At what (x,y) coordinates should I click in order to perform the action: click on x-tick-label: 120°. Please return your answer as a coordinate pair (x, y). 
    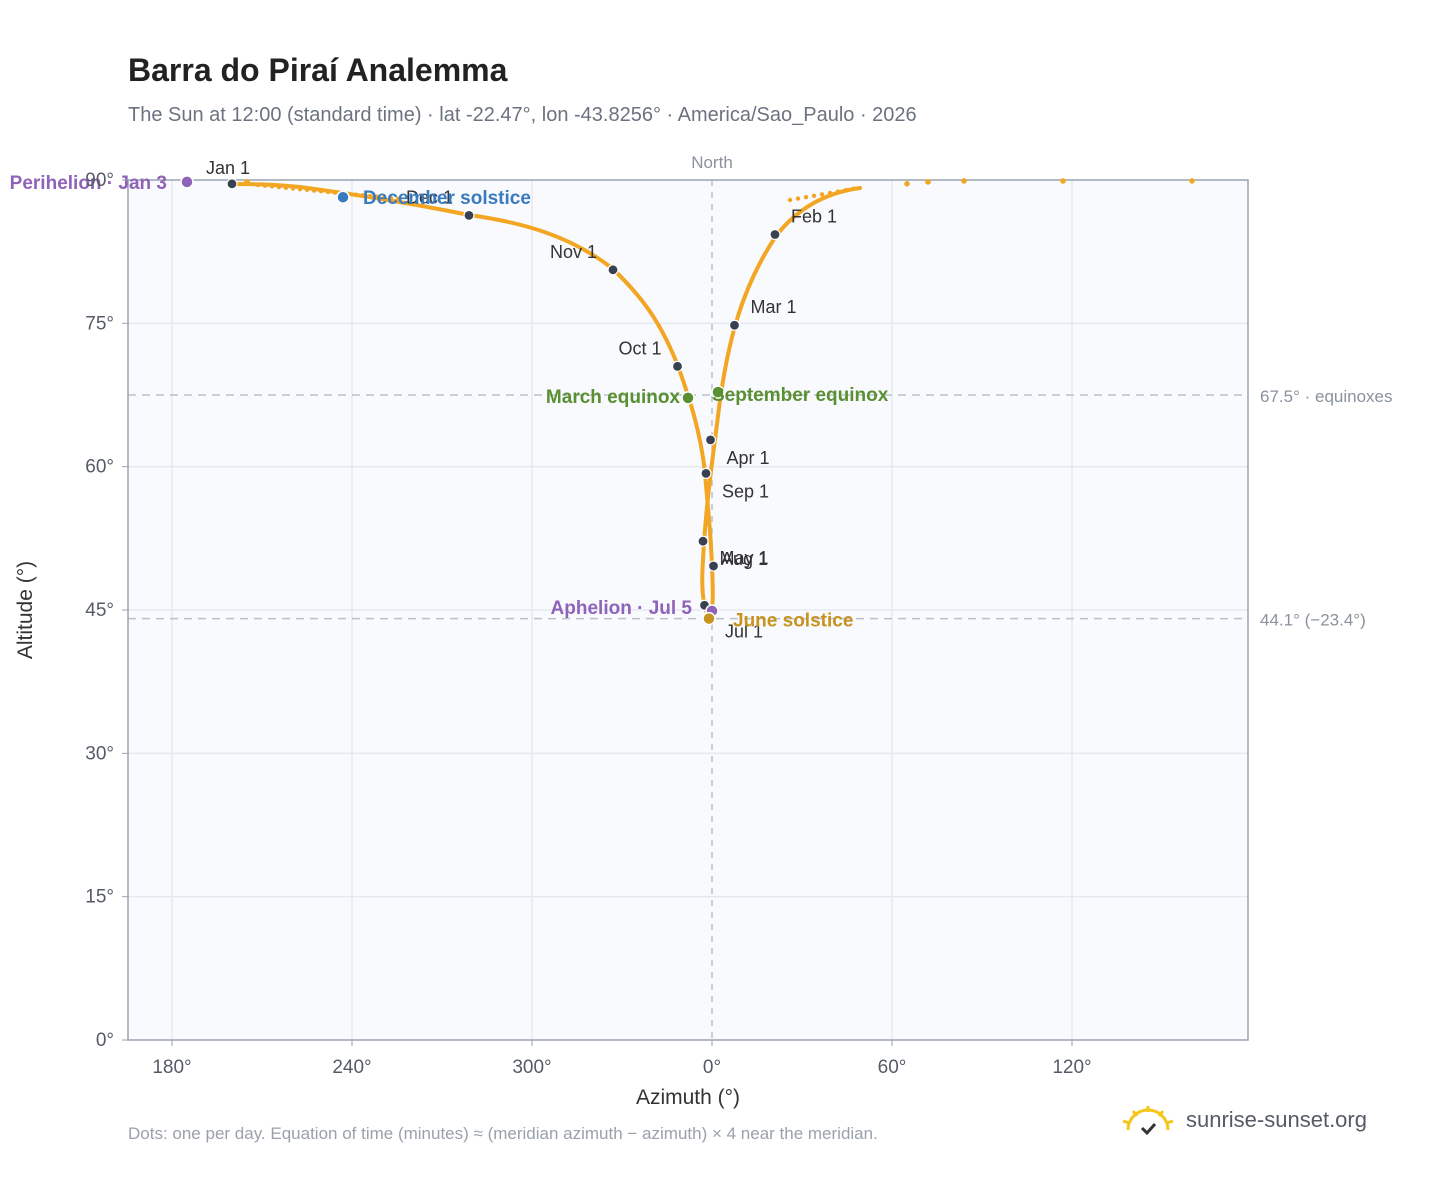
    Looking at the image, I should click on (1071, 1067).